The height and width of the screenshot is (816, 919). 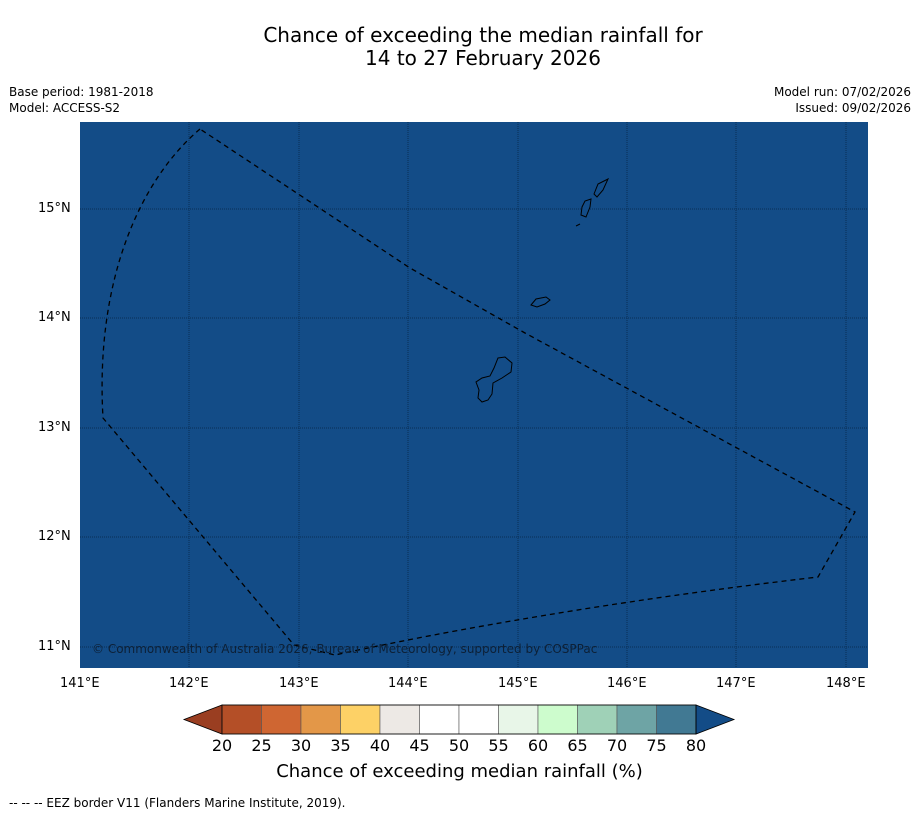 I want to click on colorbar-over-arrow, so click(x=715, y=719).